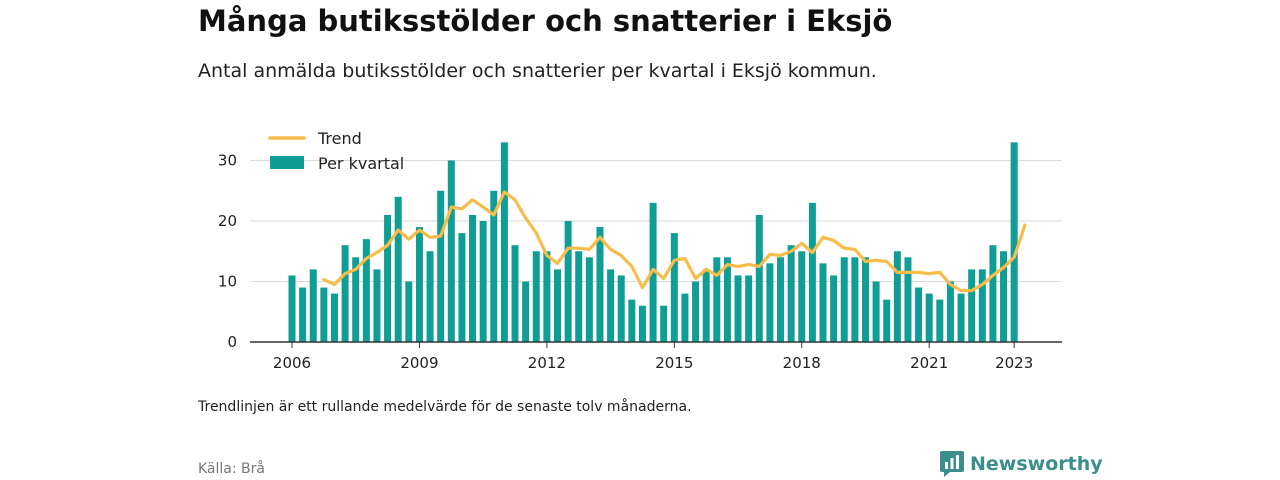 This screenshot has width=1280, height=480. I want to click on y-tick-label: 10, so click(227, 282).